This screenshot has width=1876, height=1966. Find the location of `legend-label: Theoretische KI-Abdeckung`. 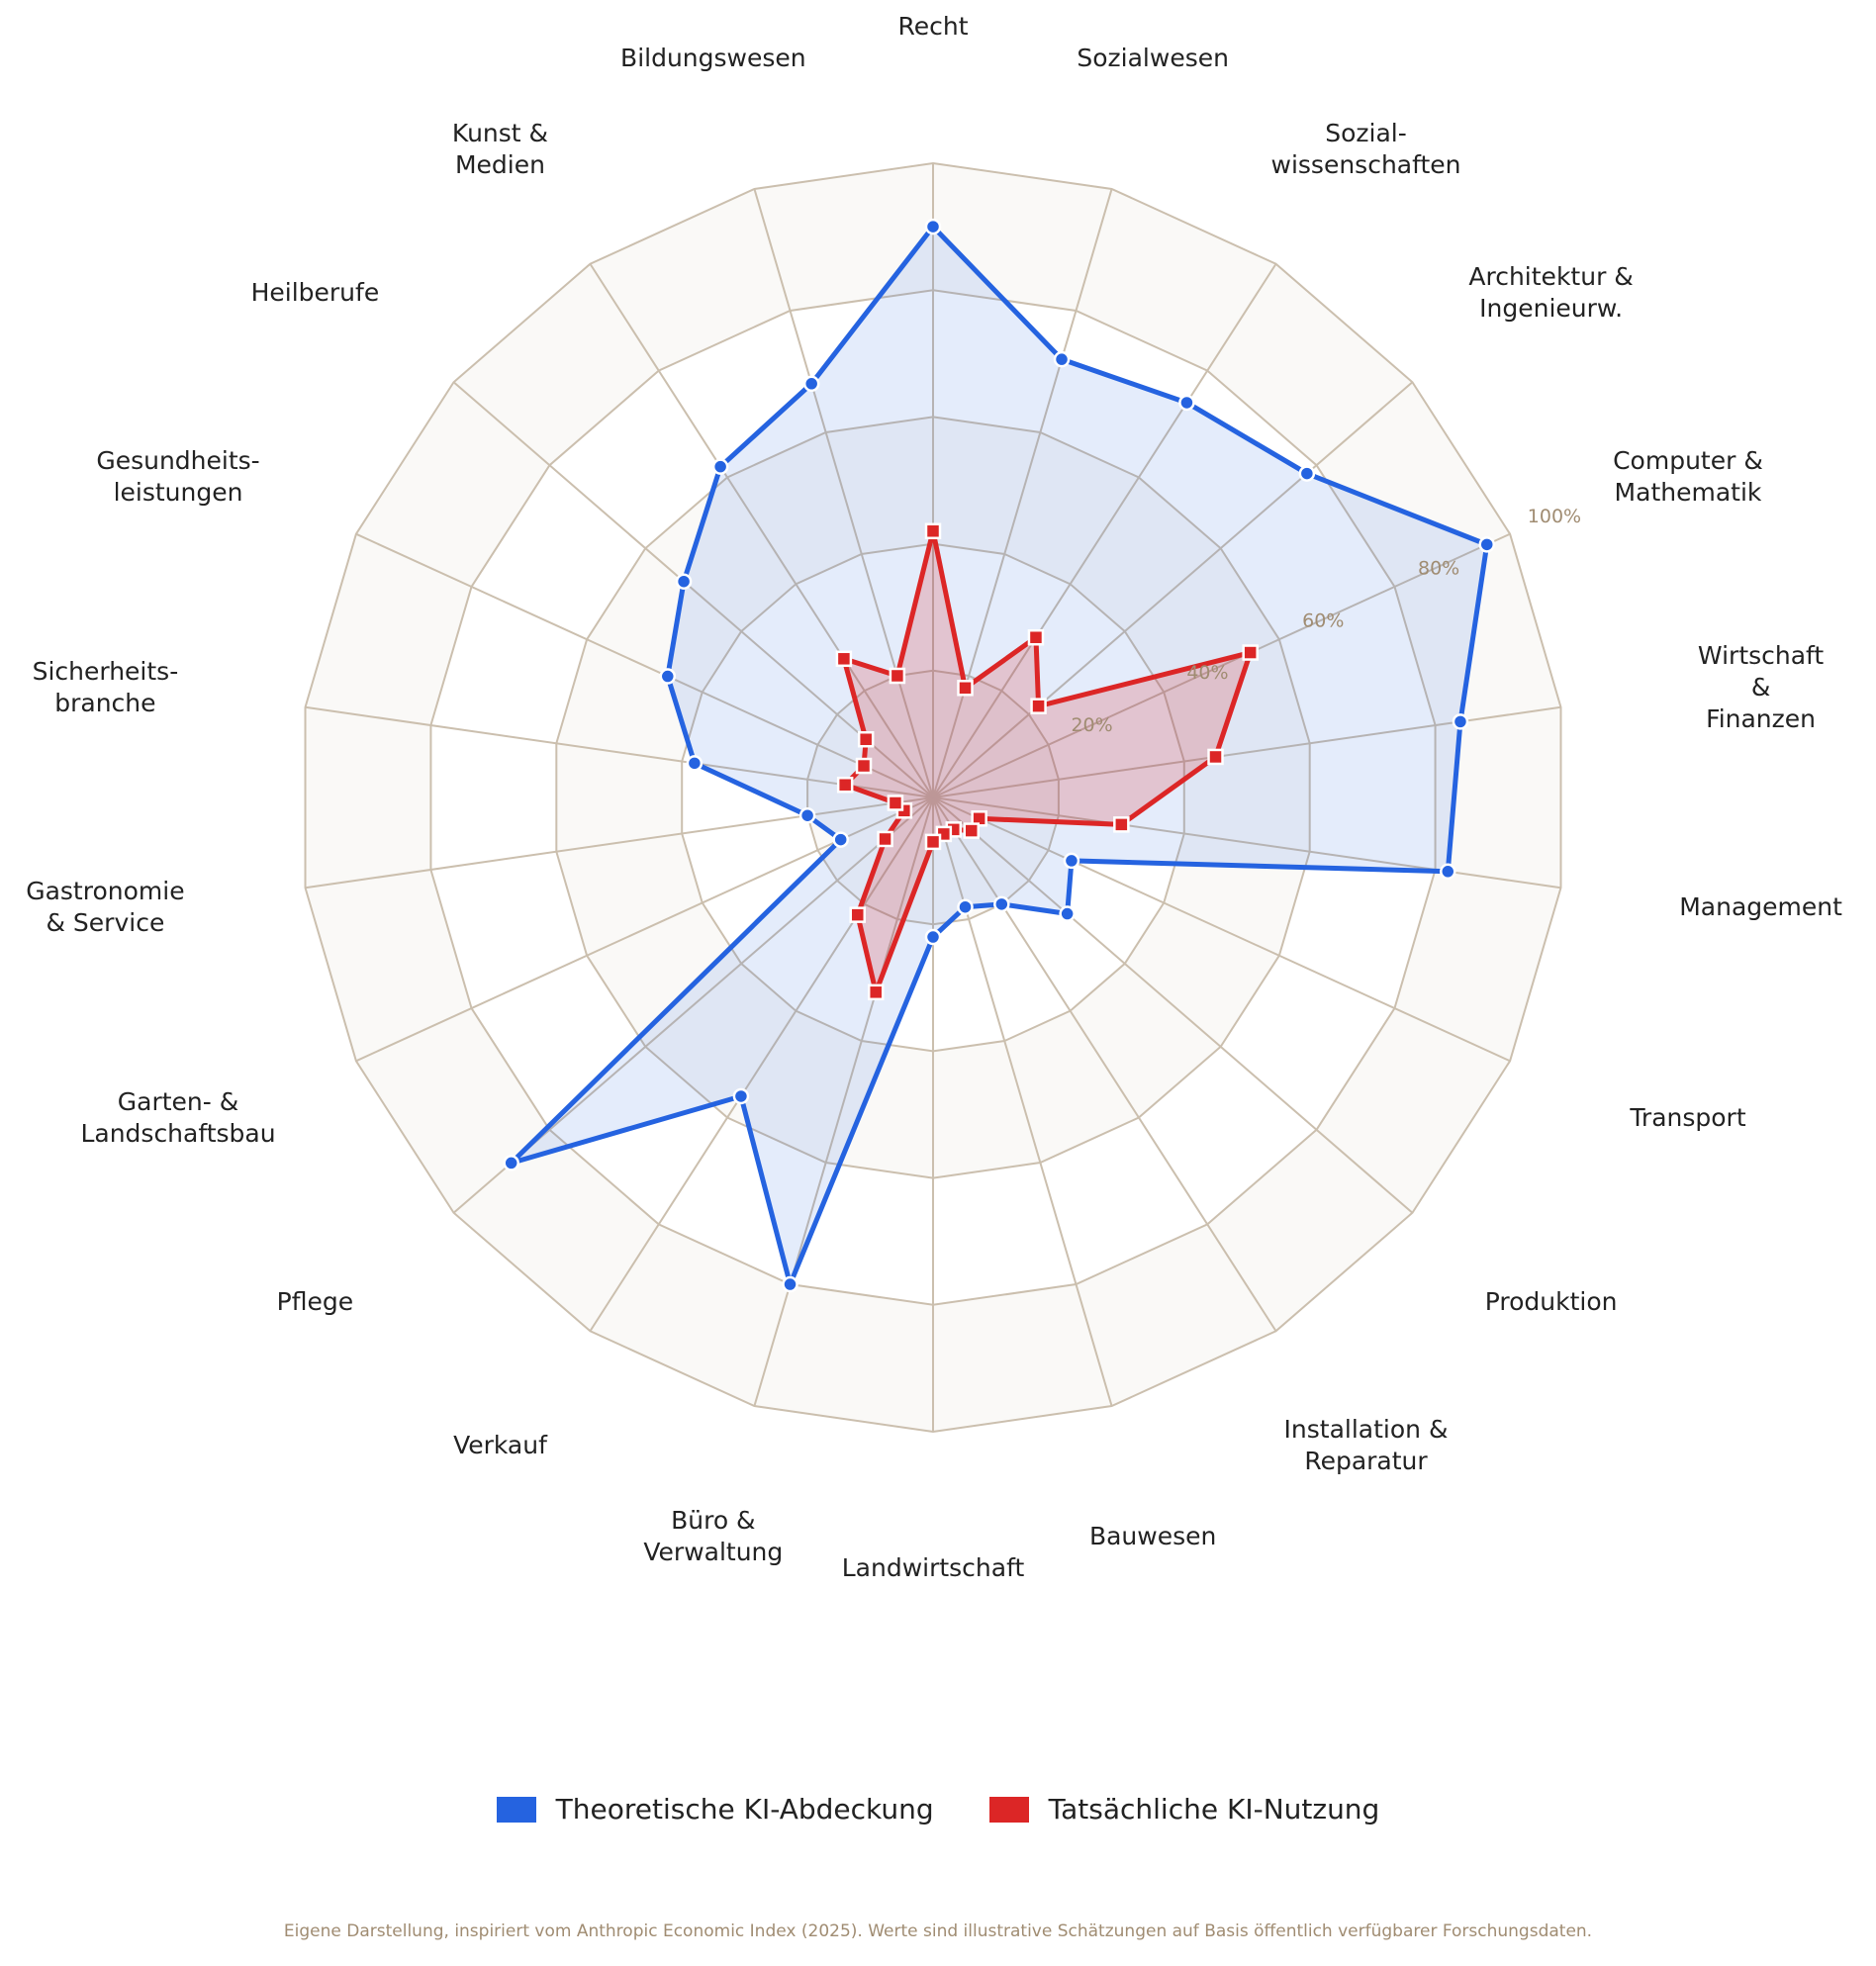

legend-label: Theoretische KI-Abdeckung is located at coordinates (744, 1809).